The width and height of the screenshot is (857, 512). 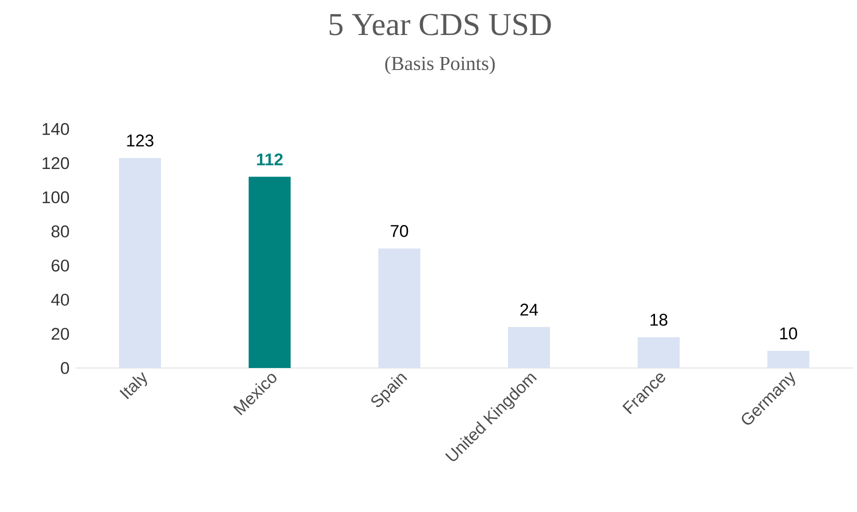 I want to click on y-tick-label: 80, so click(x=60, y=231).